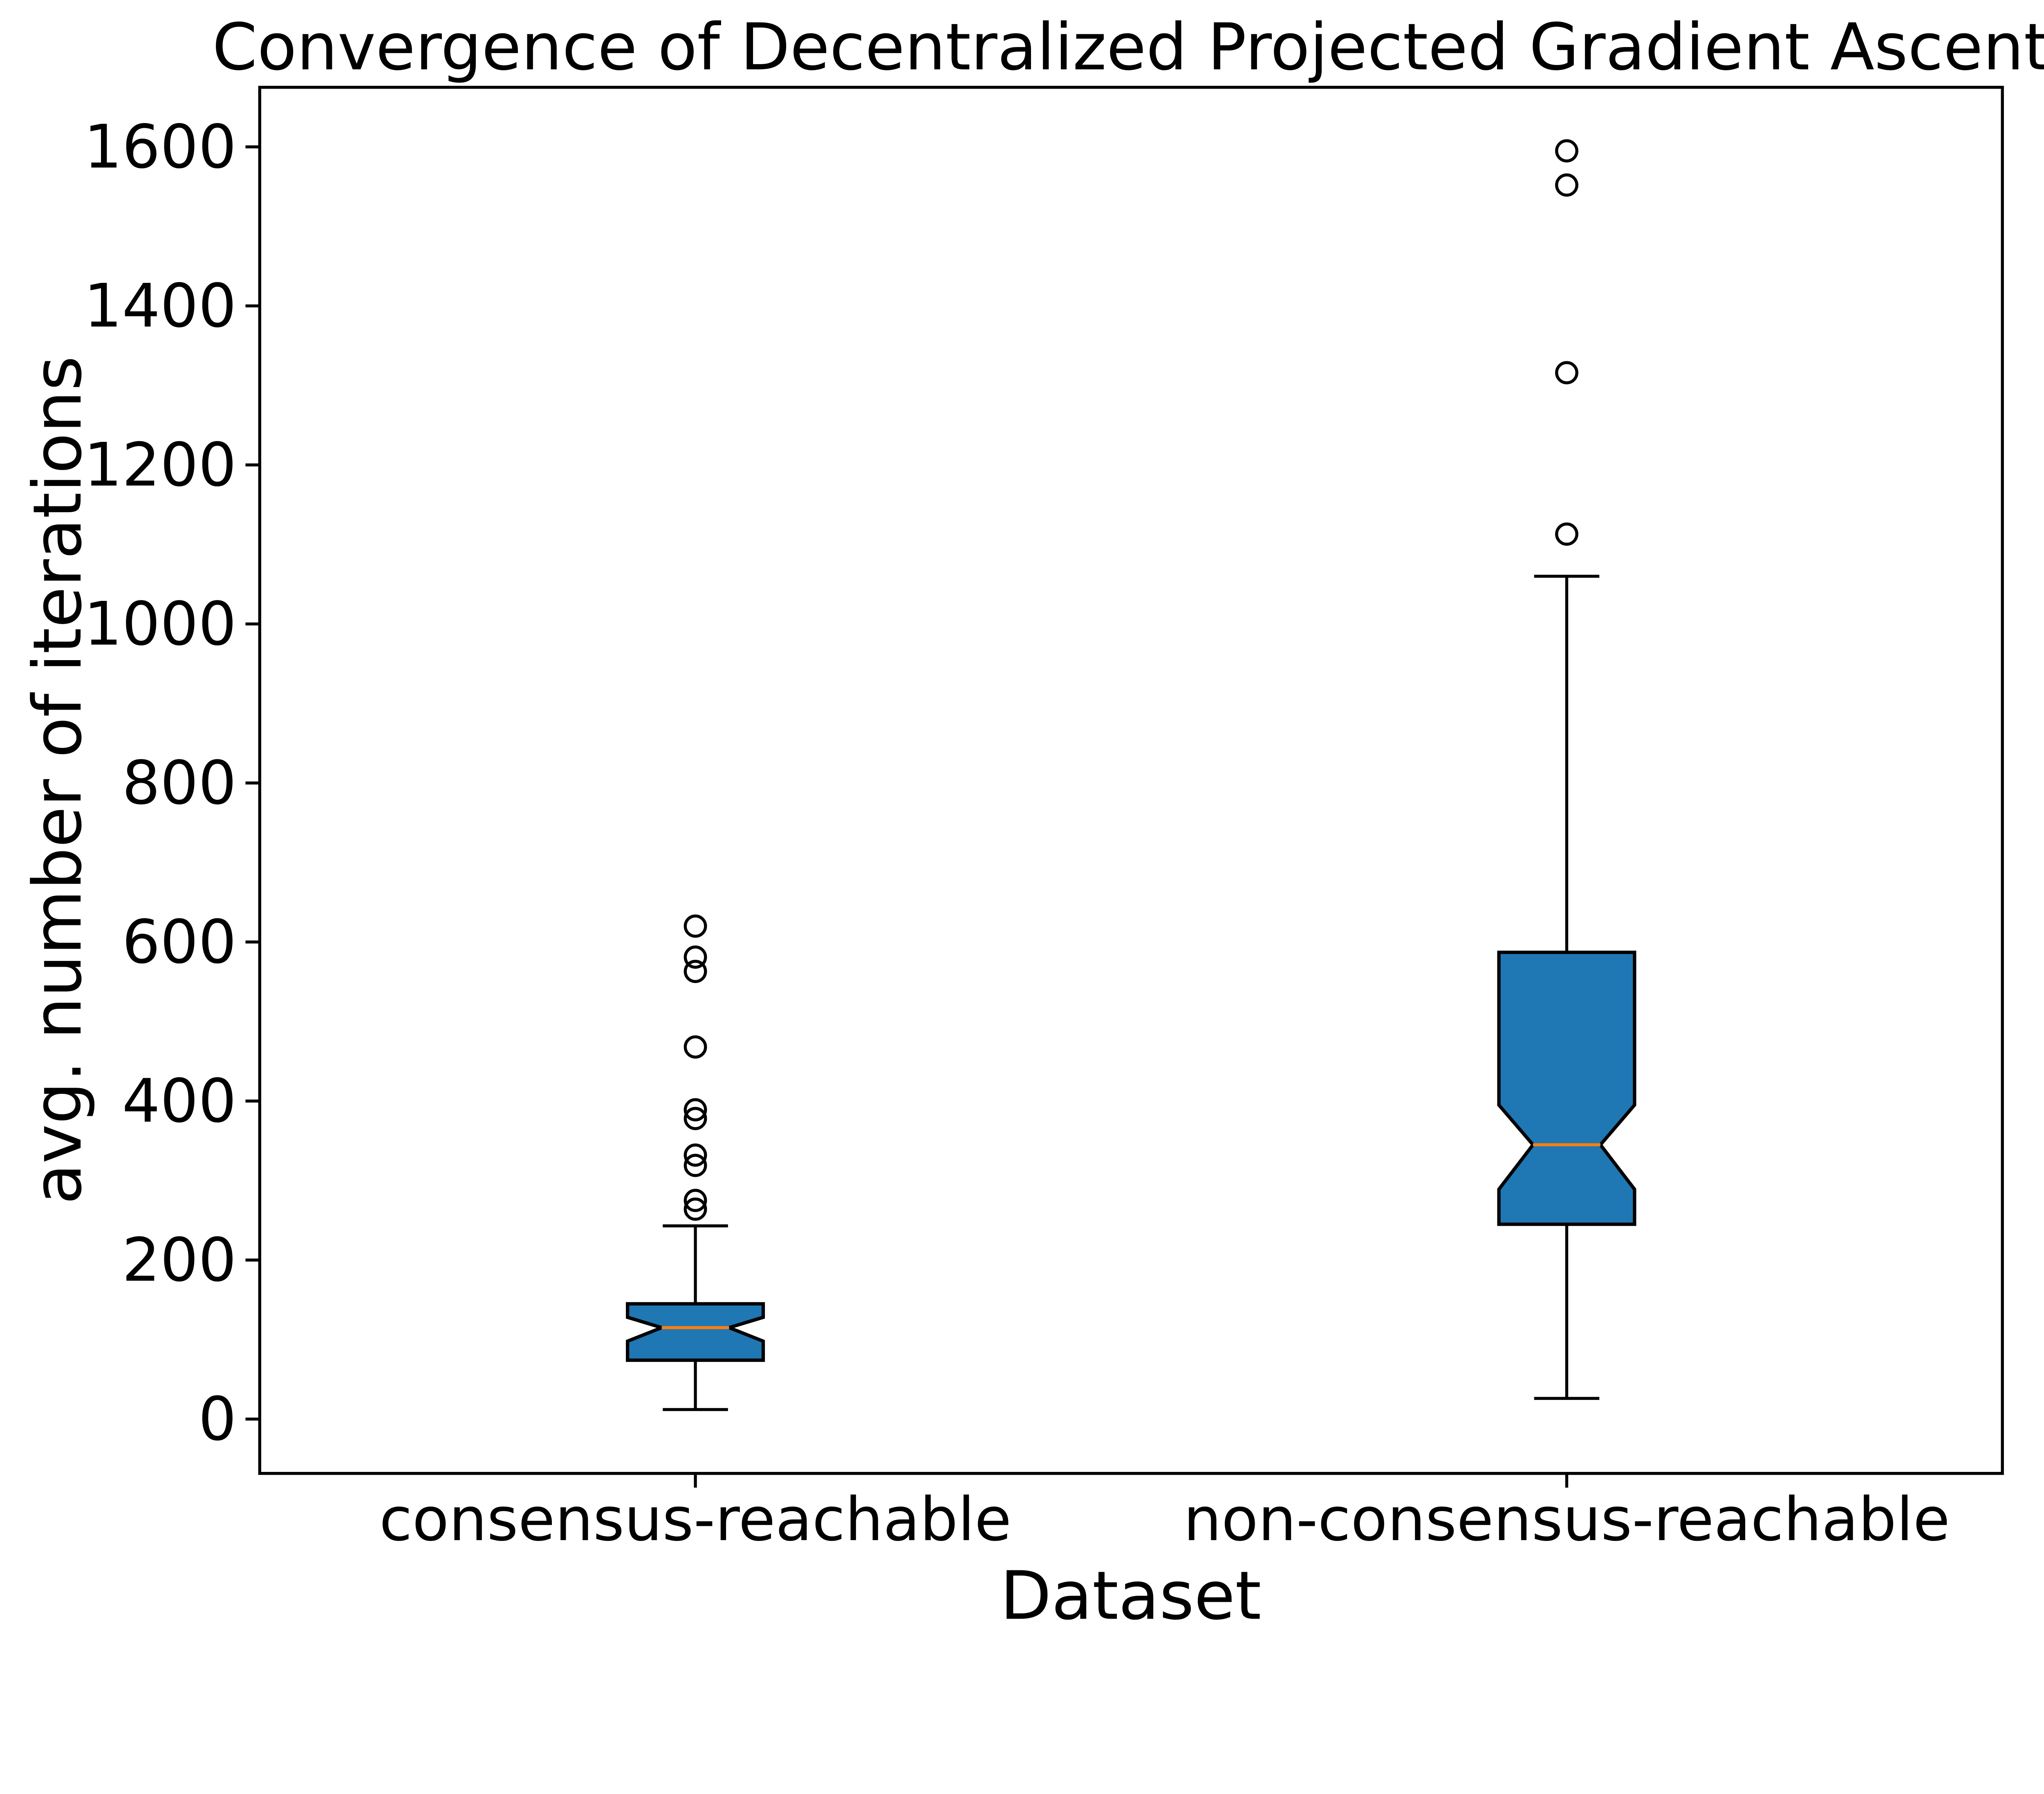 This screenshot has height=1794, width=2044. Describe the element at coordinates (160, 306) in the screenshot. I see `y-tick-label: 1400` at that location.